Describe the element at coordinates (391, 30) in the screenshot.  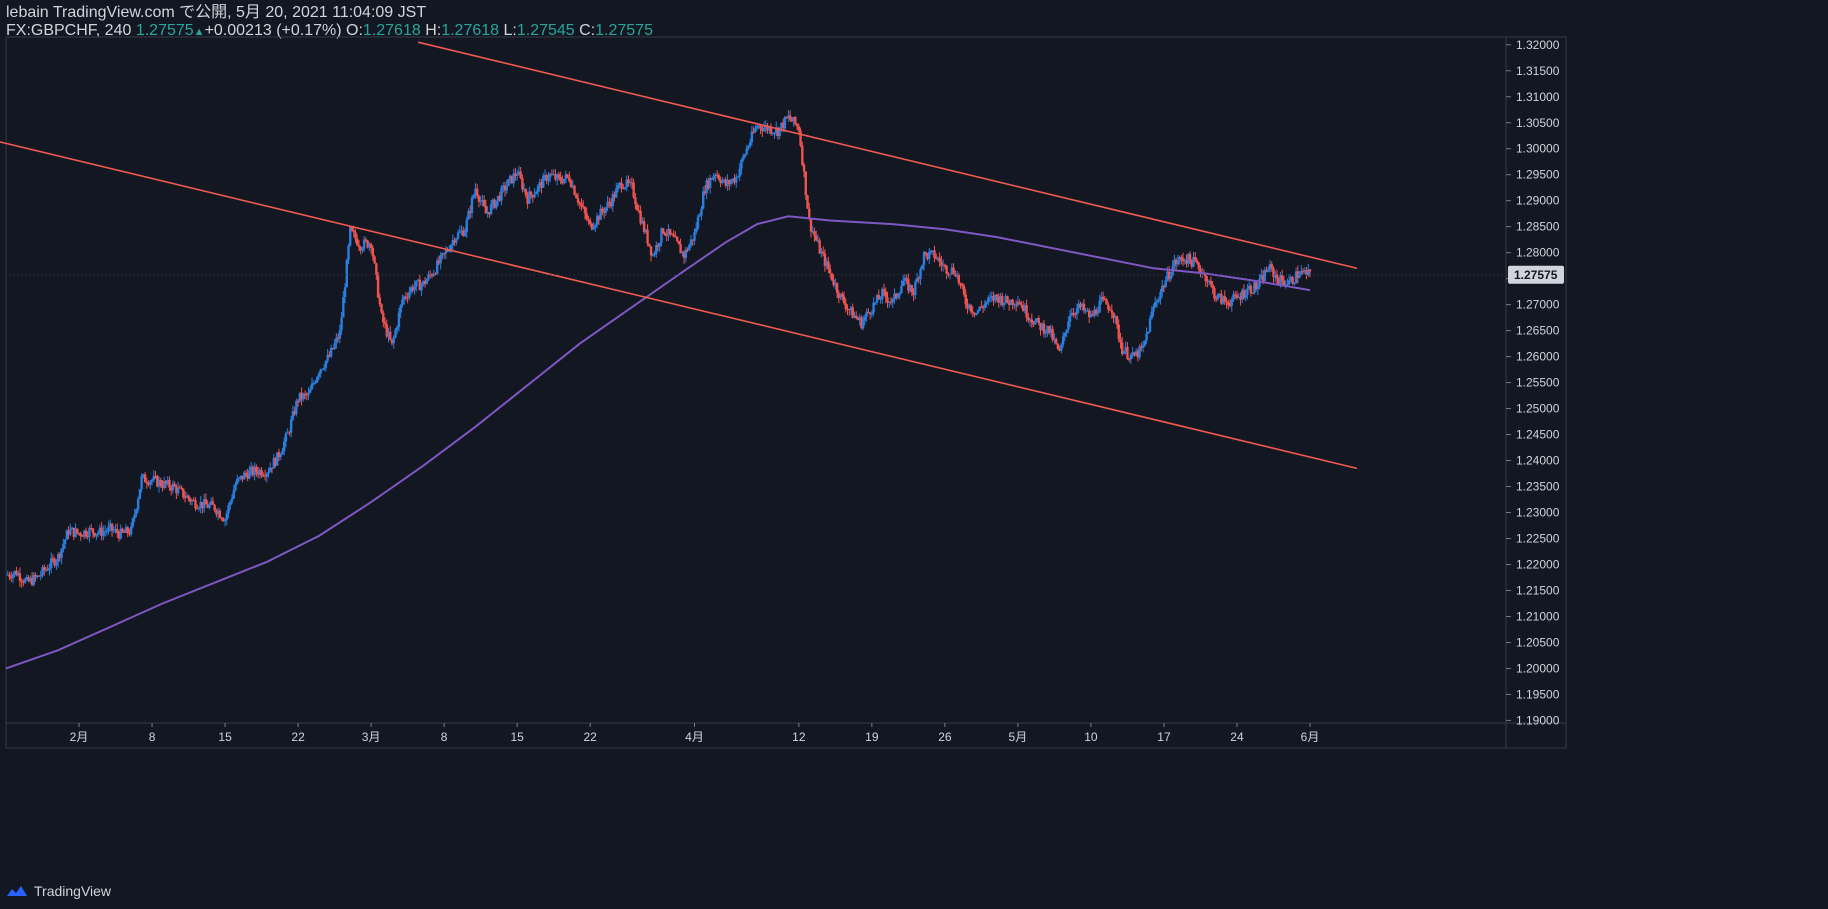
I see `open-value: 1.27618` at that location.